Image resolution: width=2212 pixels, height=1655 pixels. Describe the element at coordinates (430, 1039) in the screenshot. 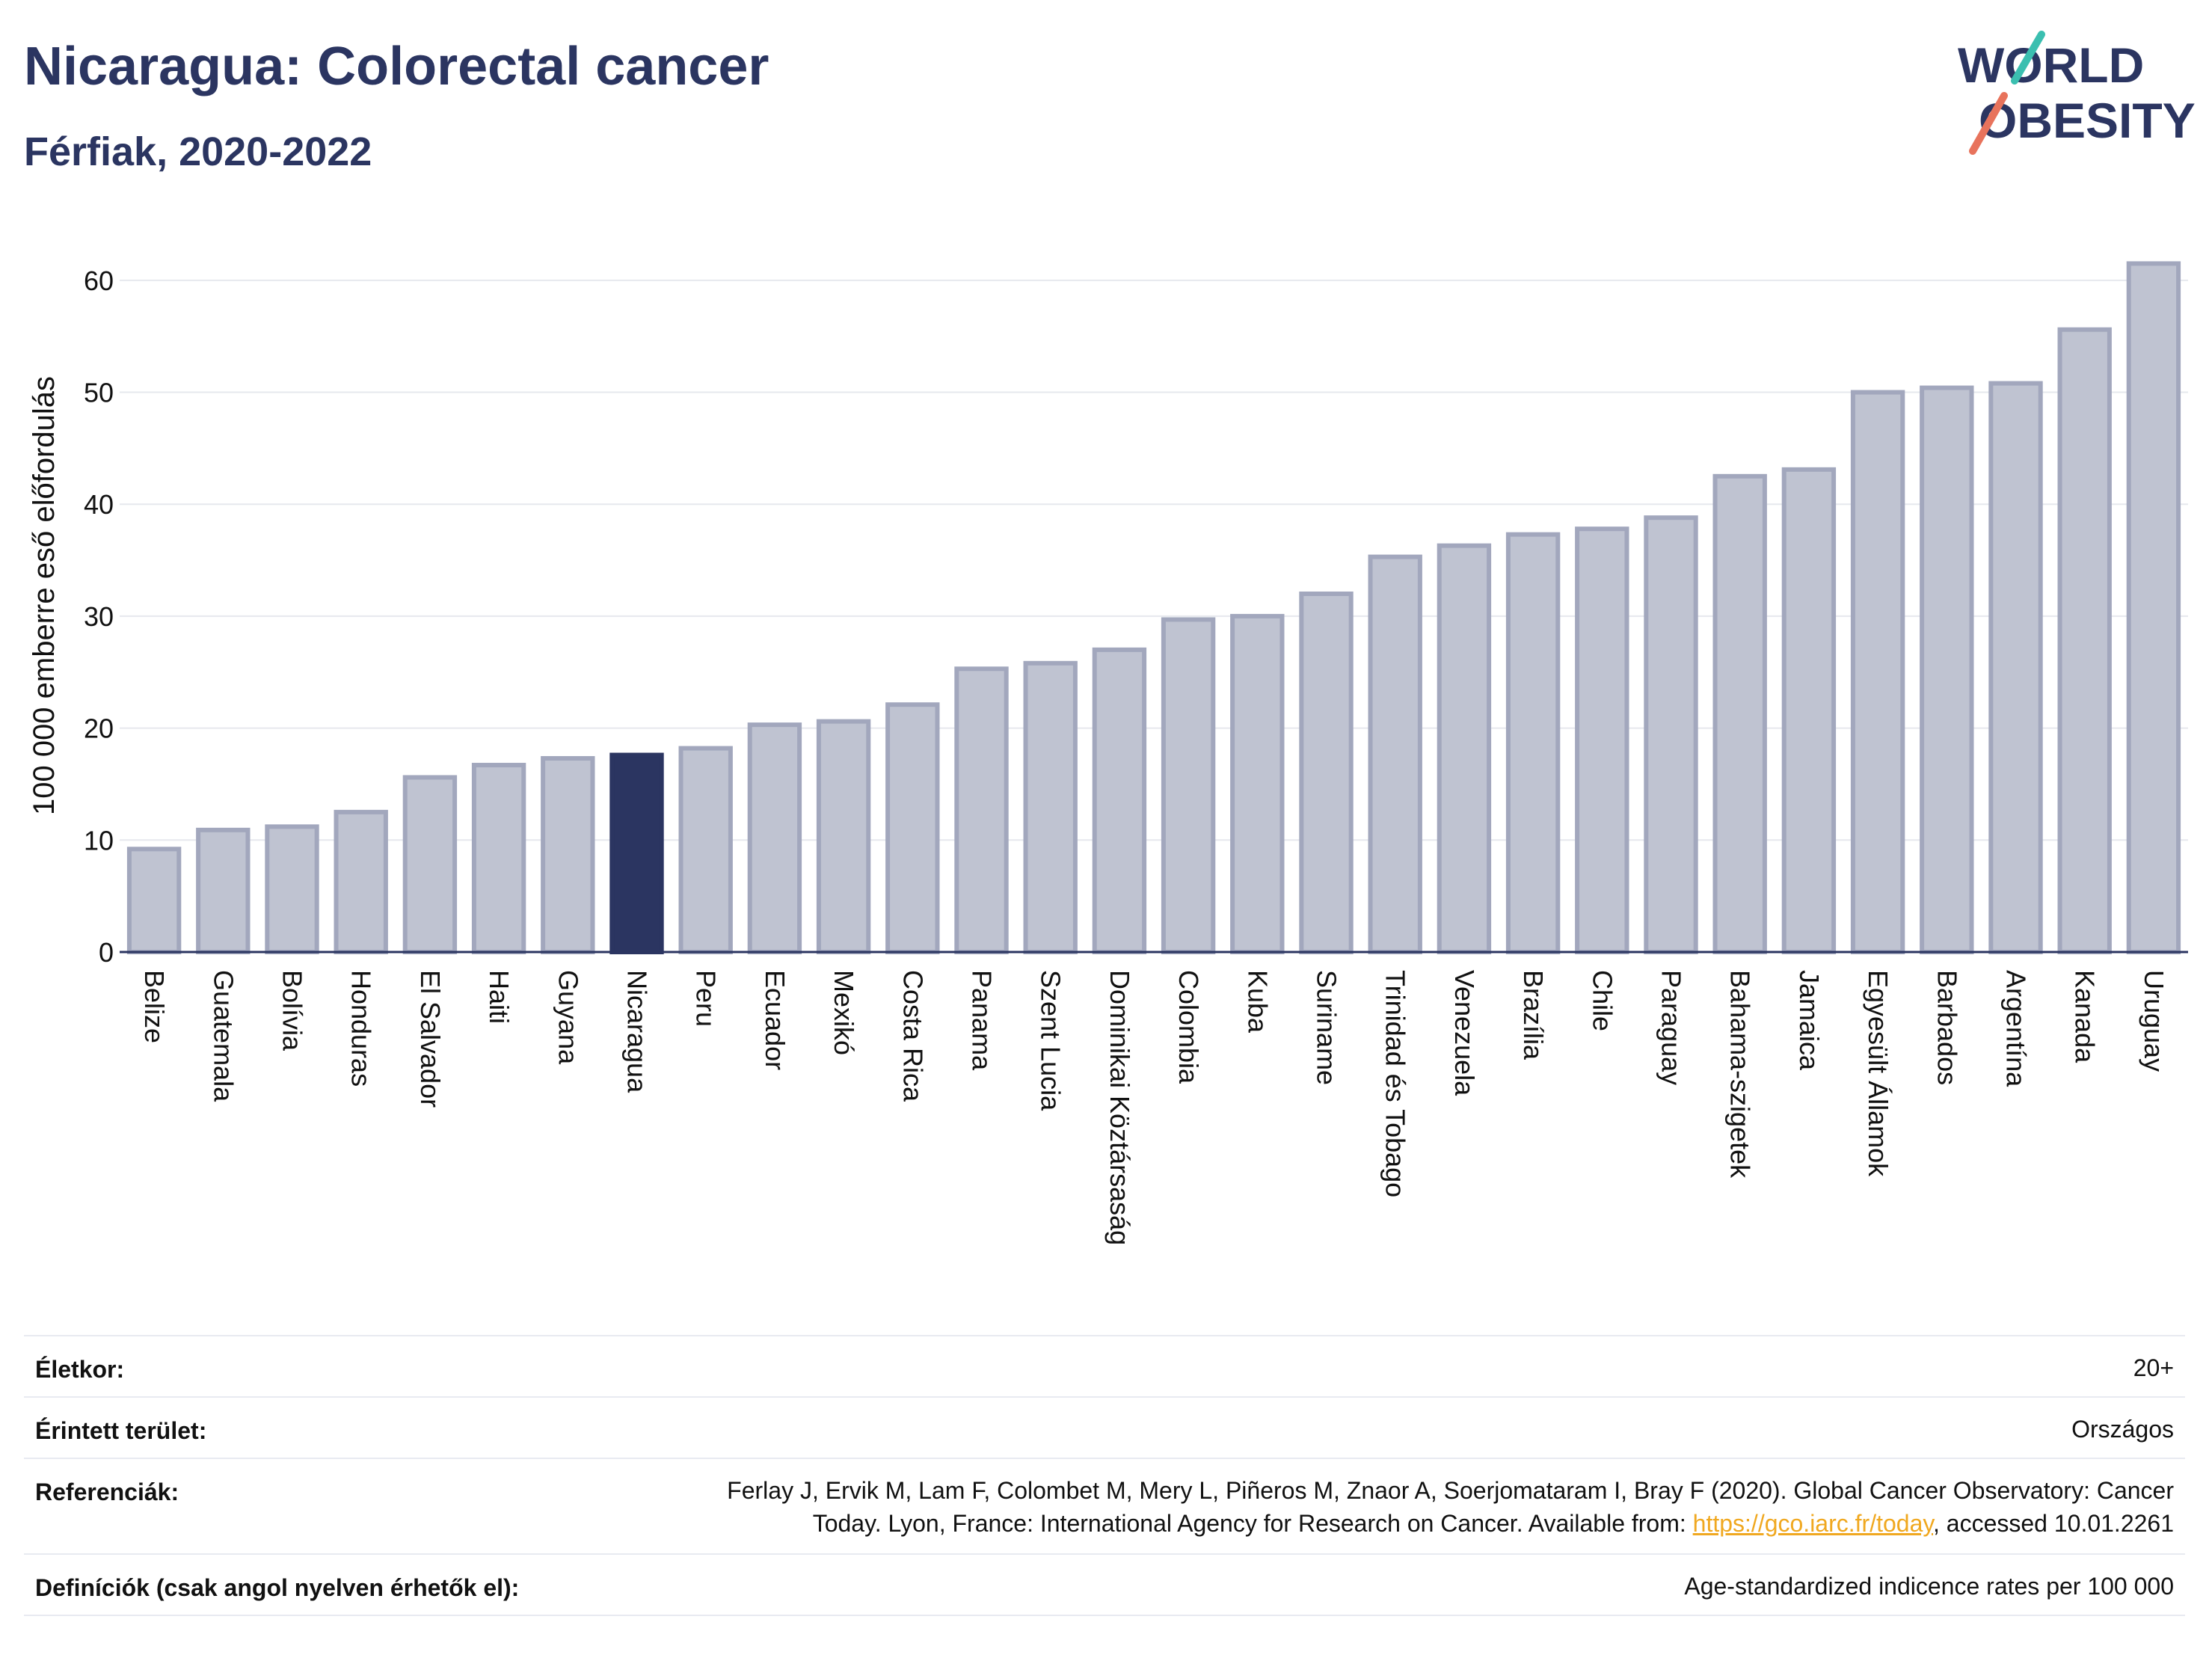

I see `x-tick-label: El Salvador` at that location.